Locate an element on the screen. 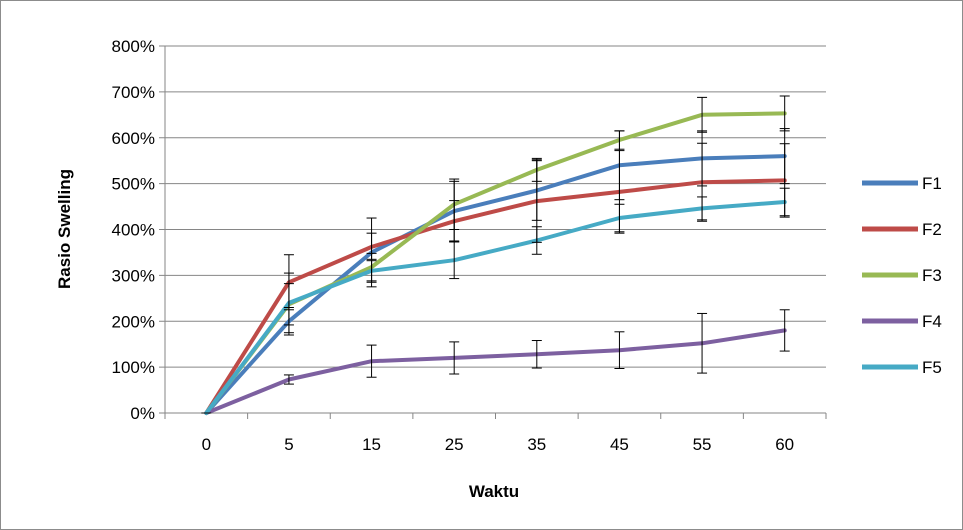 Image resolution: width=963 pixels, height=530 pixels. legend-item-f3: F3 is located at coordinates (902, 275).